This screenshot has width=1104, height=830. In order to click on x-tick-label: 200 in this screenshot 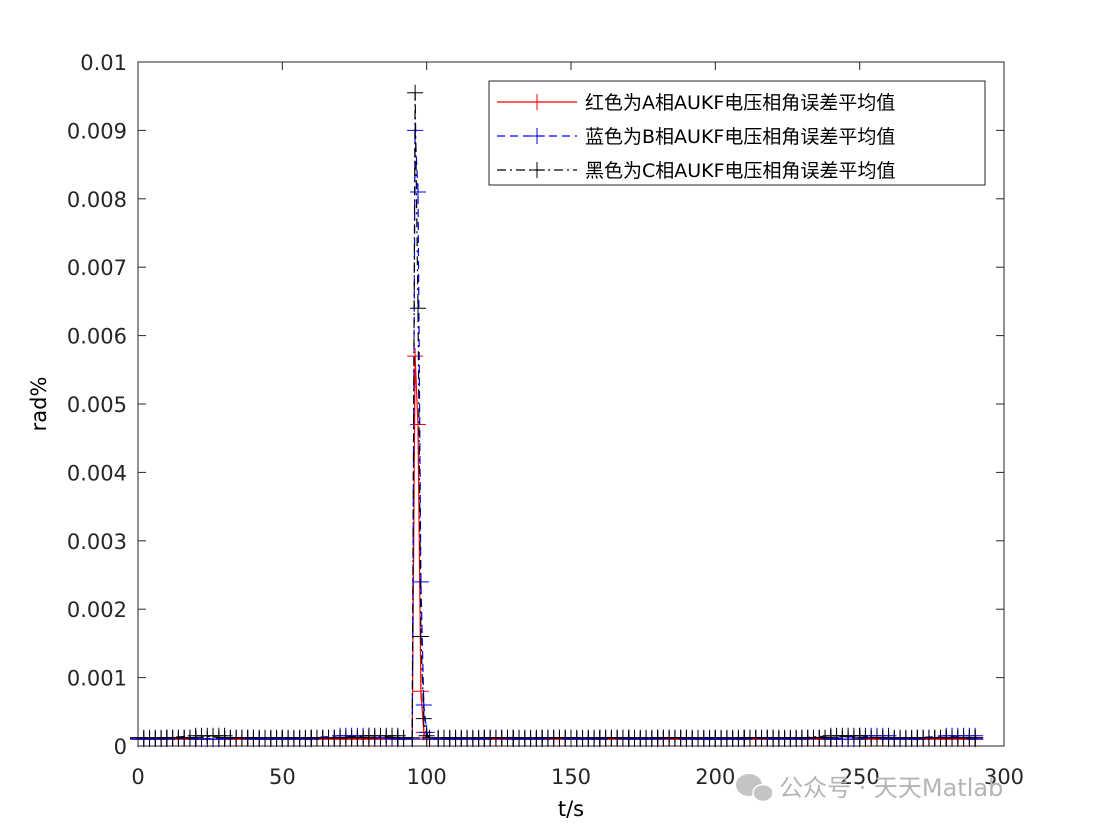, I will do `click(715, 777)`.